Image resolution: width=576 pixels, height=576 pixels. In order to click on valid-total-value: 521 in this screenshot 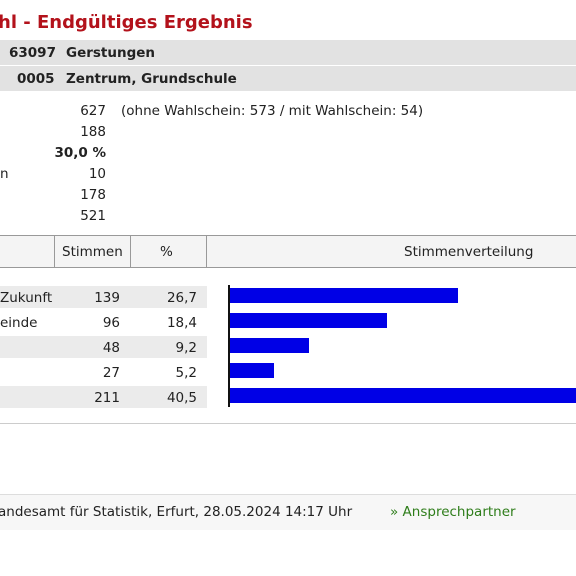, I will do `click(93, 216)`.